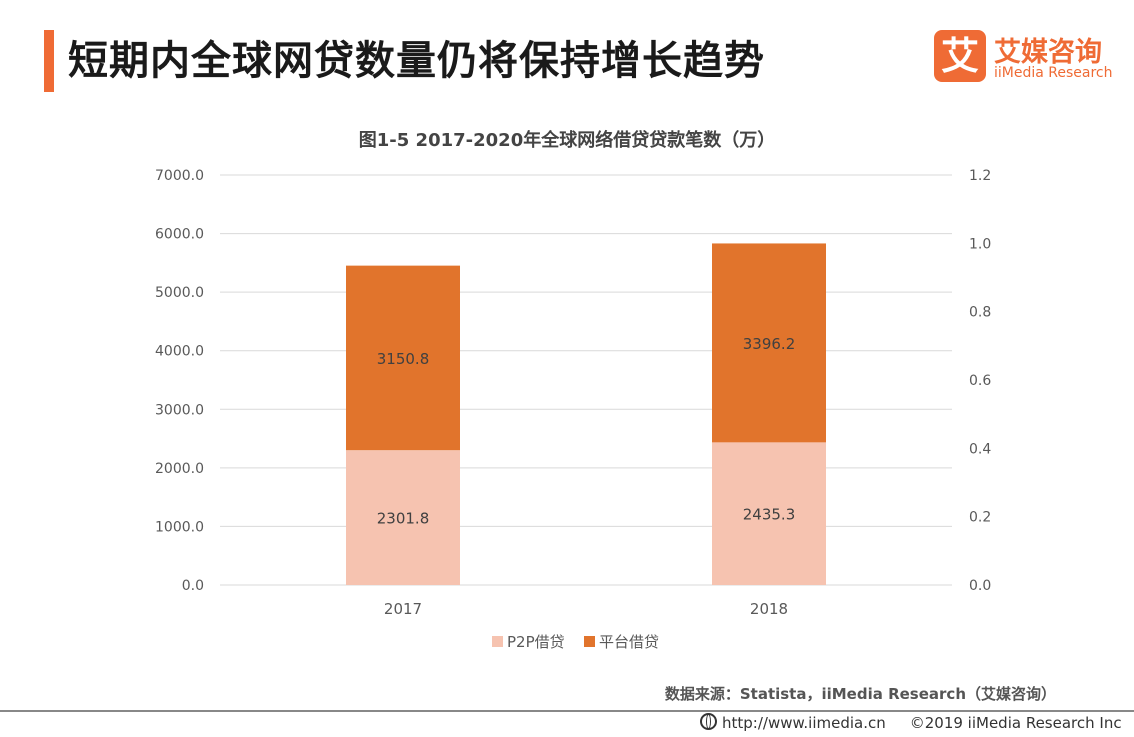 The width and height of the screenshot is (1134, 737). I want to click on y2-tick-label: 1.0, so click(980, 244).